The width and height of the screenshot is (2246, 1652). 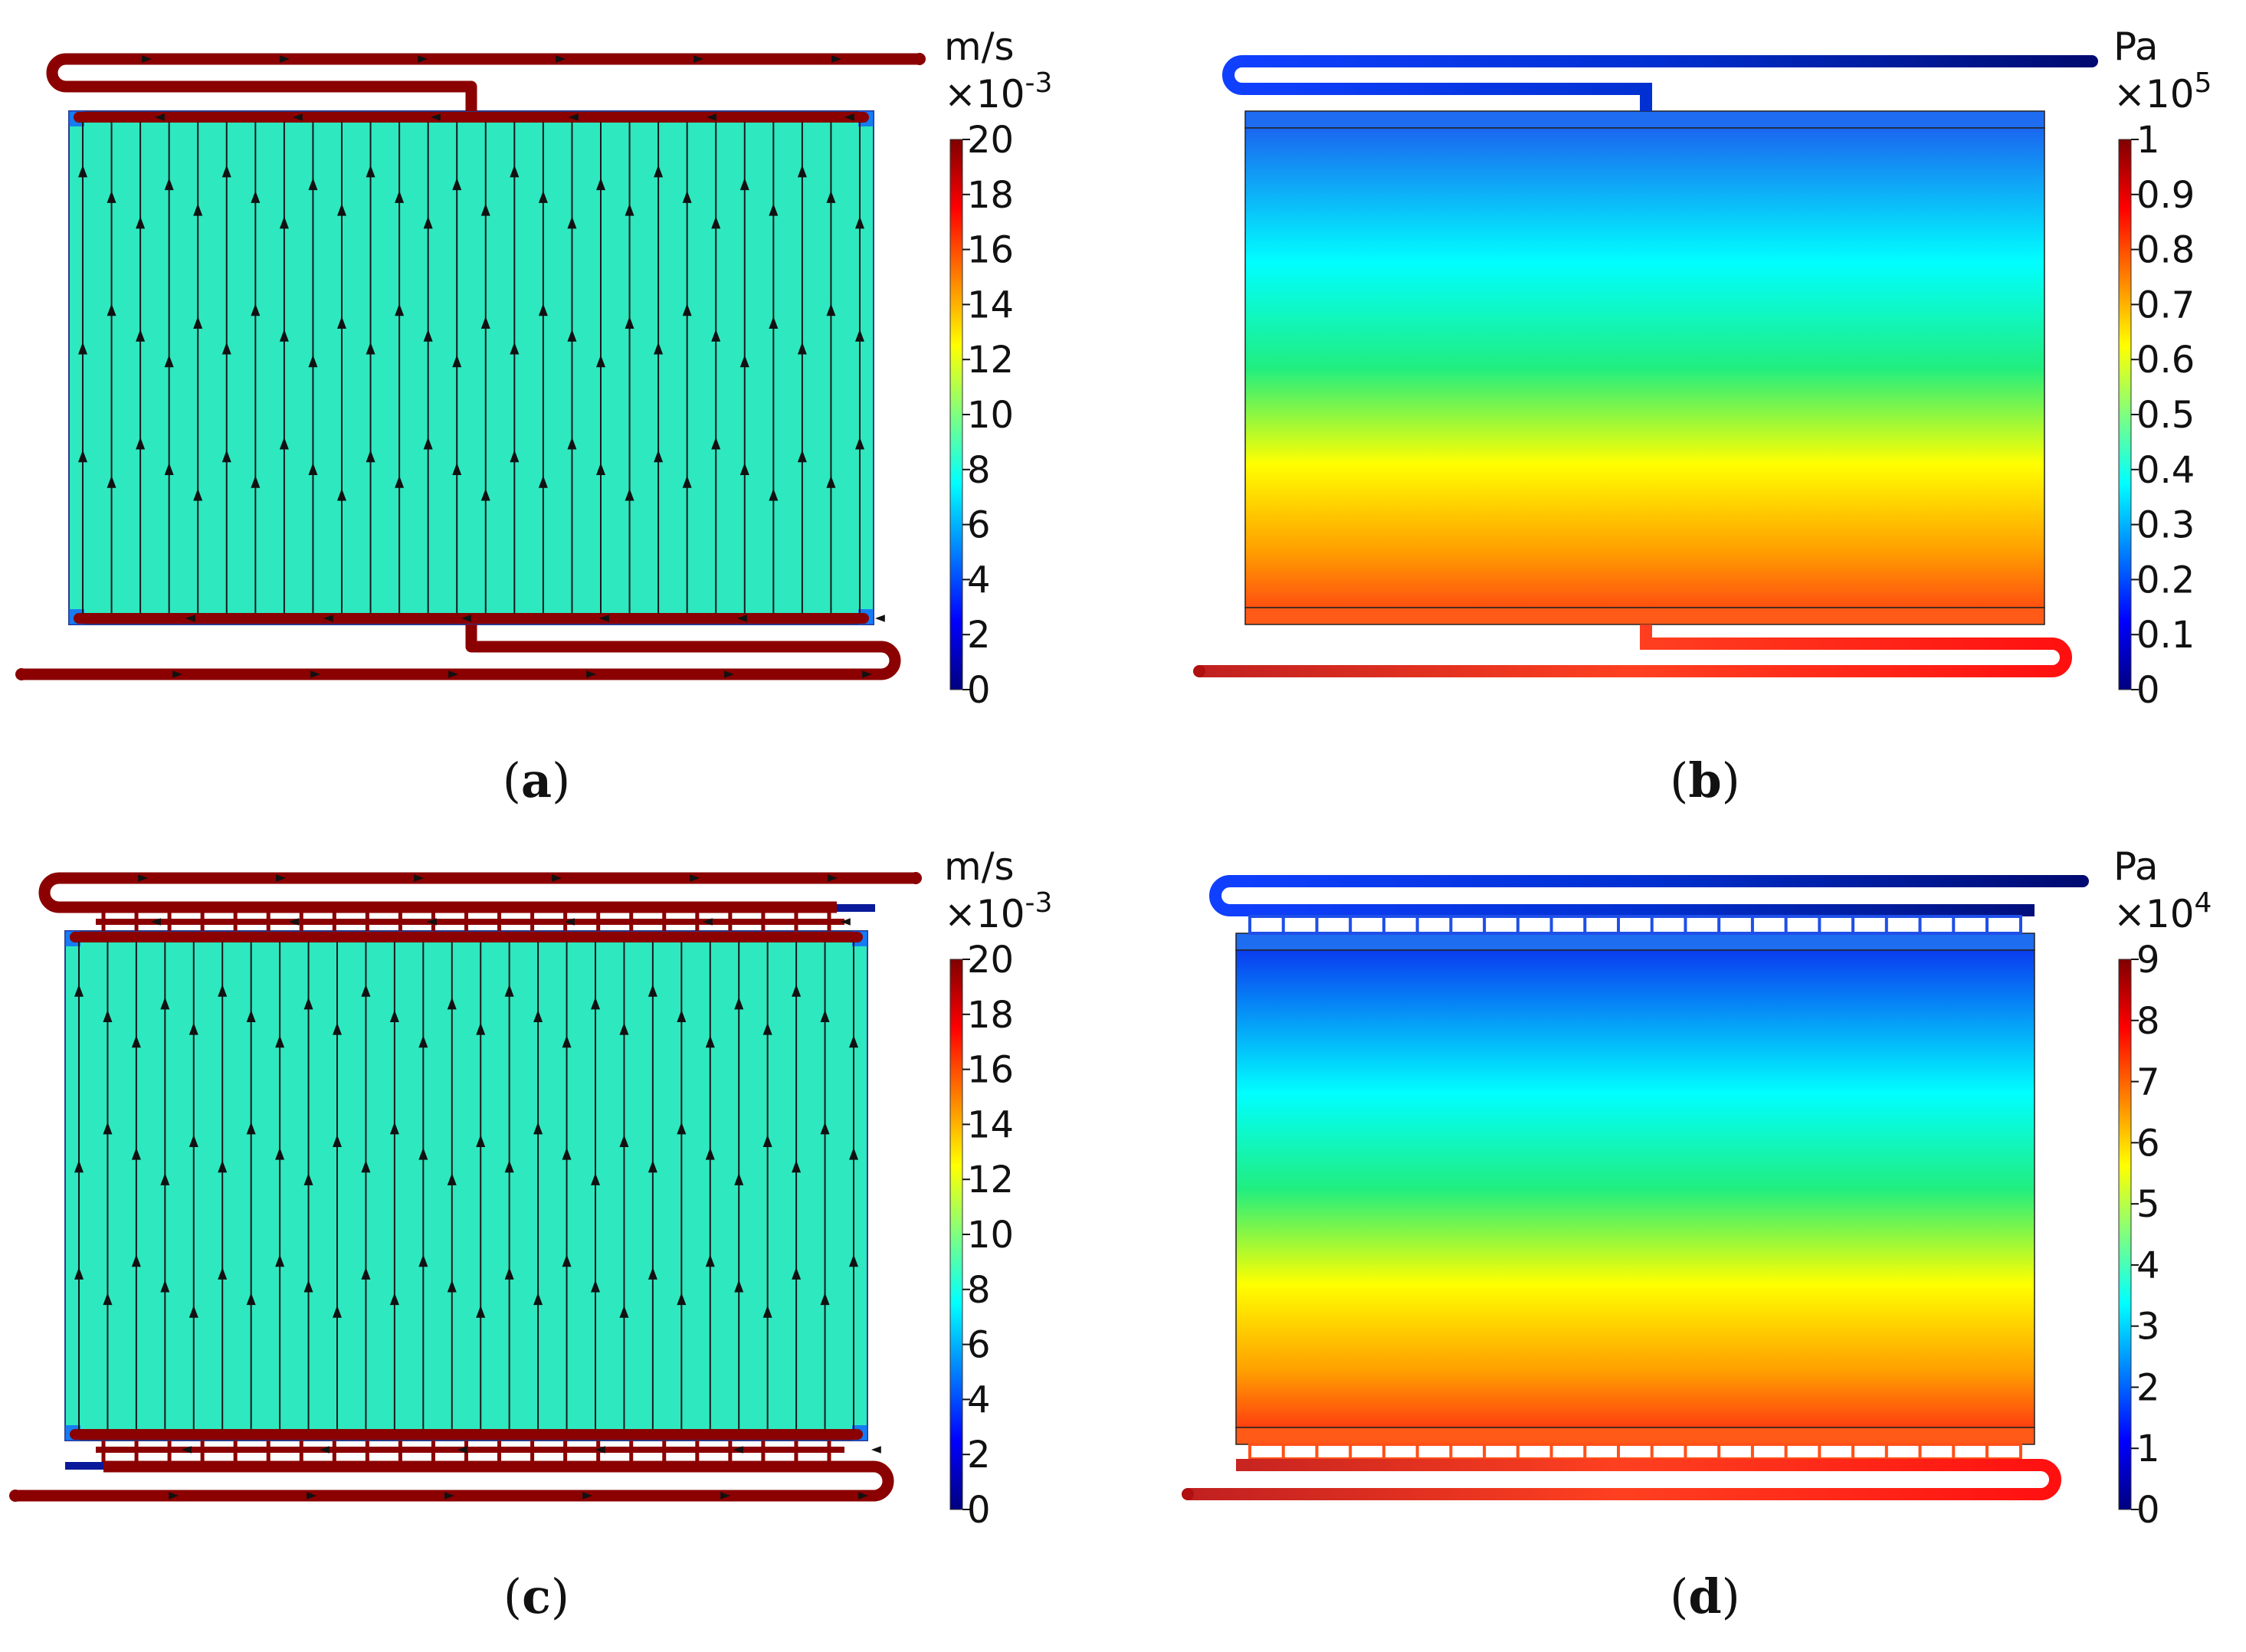 What do you see at coordinates (2203, 83) in the screenshot?
I see `multiplier-exponent: 5` at bounding box center [2203, 83].